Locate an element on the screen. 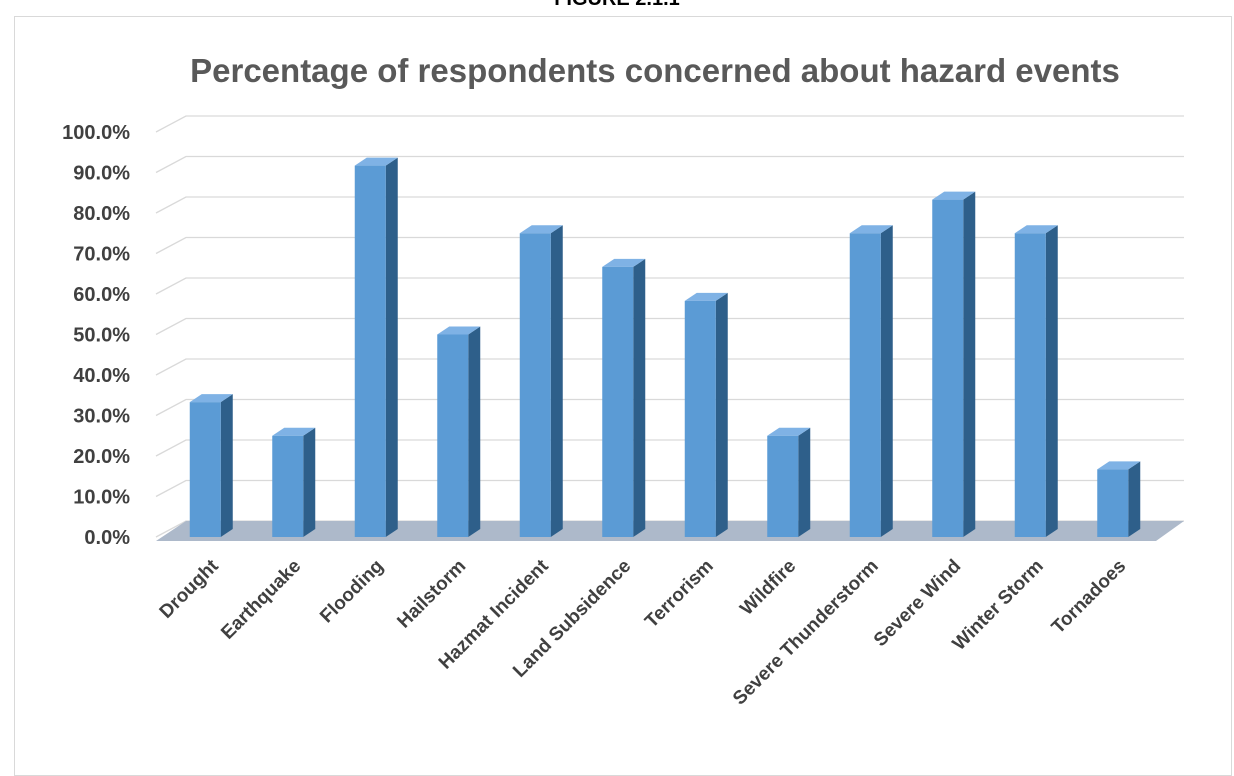 This screenshot has height=776, width=1234. x-tick-label: Earthquake is located at coordinates (261, 600).